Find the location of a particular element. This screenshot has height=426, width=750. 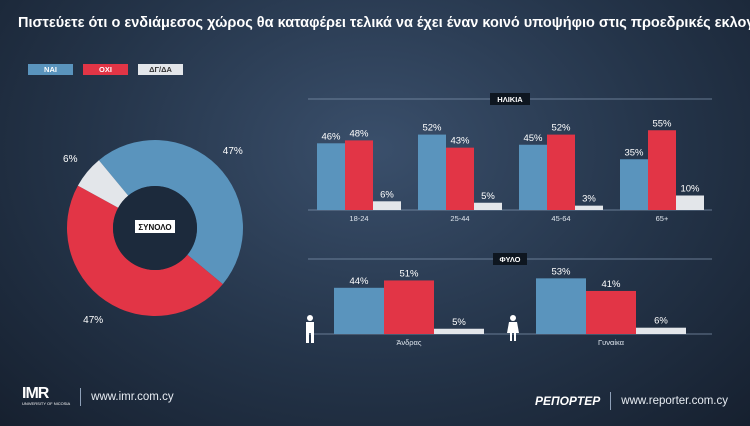

reporter-url: www.reporter.com.cy is located at coordinates (674, 401).